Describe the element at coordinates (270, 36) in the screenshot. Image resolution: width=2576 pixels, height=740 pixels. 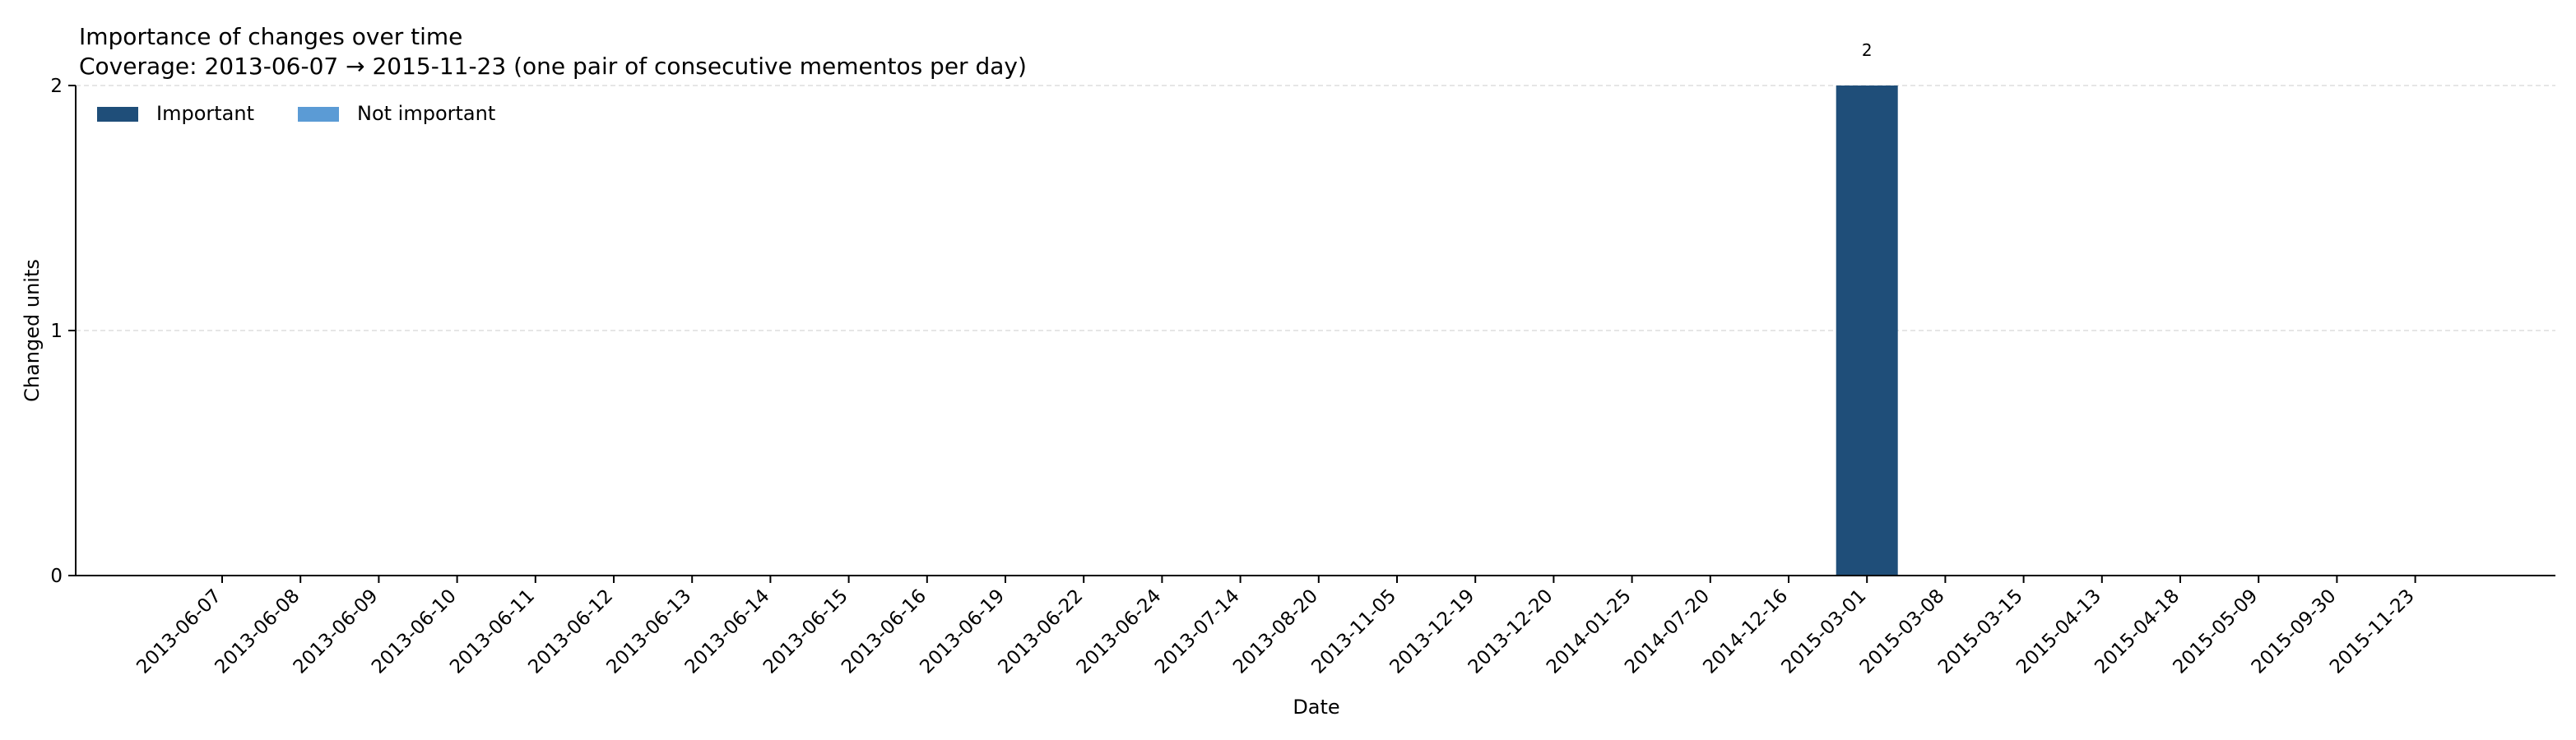
I see `chart-title: Importance of changes over time` at that location.